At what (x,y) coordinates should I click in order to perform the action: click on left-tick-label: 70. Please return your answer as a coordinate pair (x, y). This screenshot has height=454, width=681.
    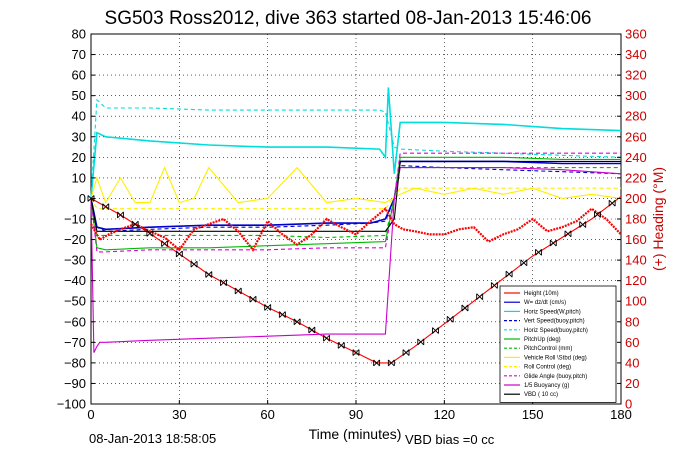
    Looking at the image, I should click on (79, 54).